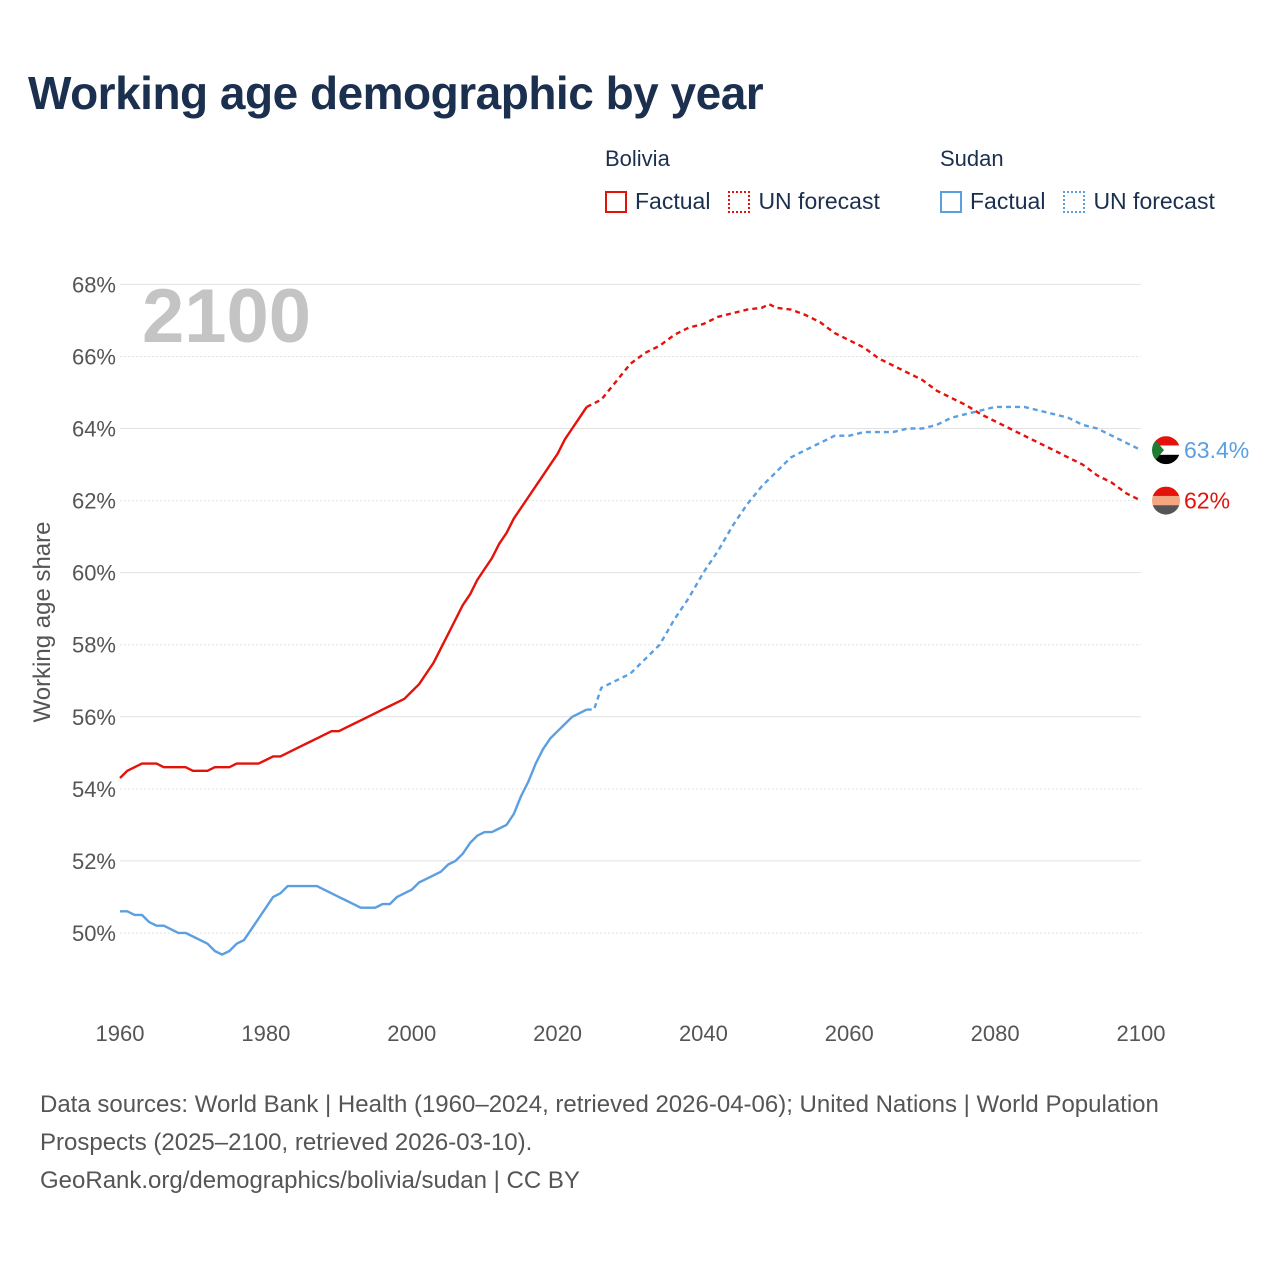 The width and height of the screenshot is (1280, 1280). I want to click on y-tick-label-50: 50%, so click(94, 933).